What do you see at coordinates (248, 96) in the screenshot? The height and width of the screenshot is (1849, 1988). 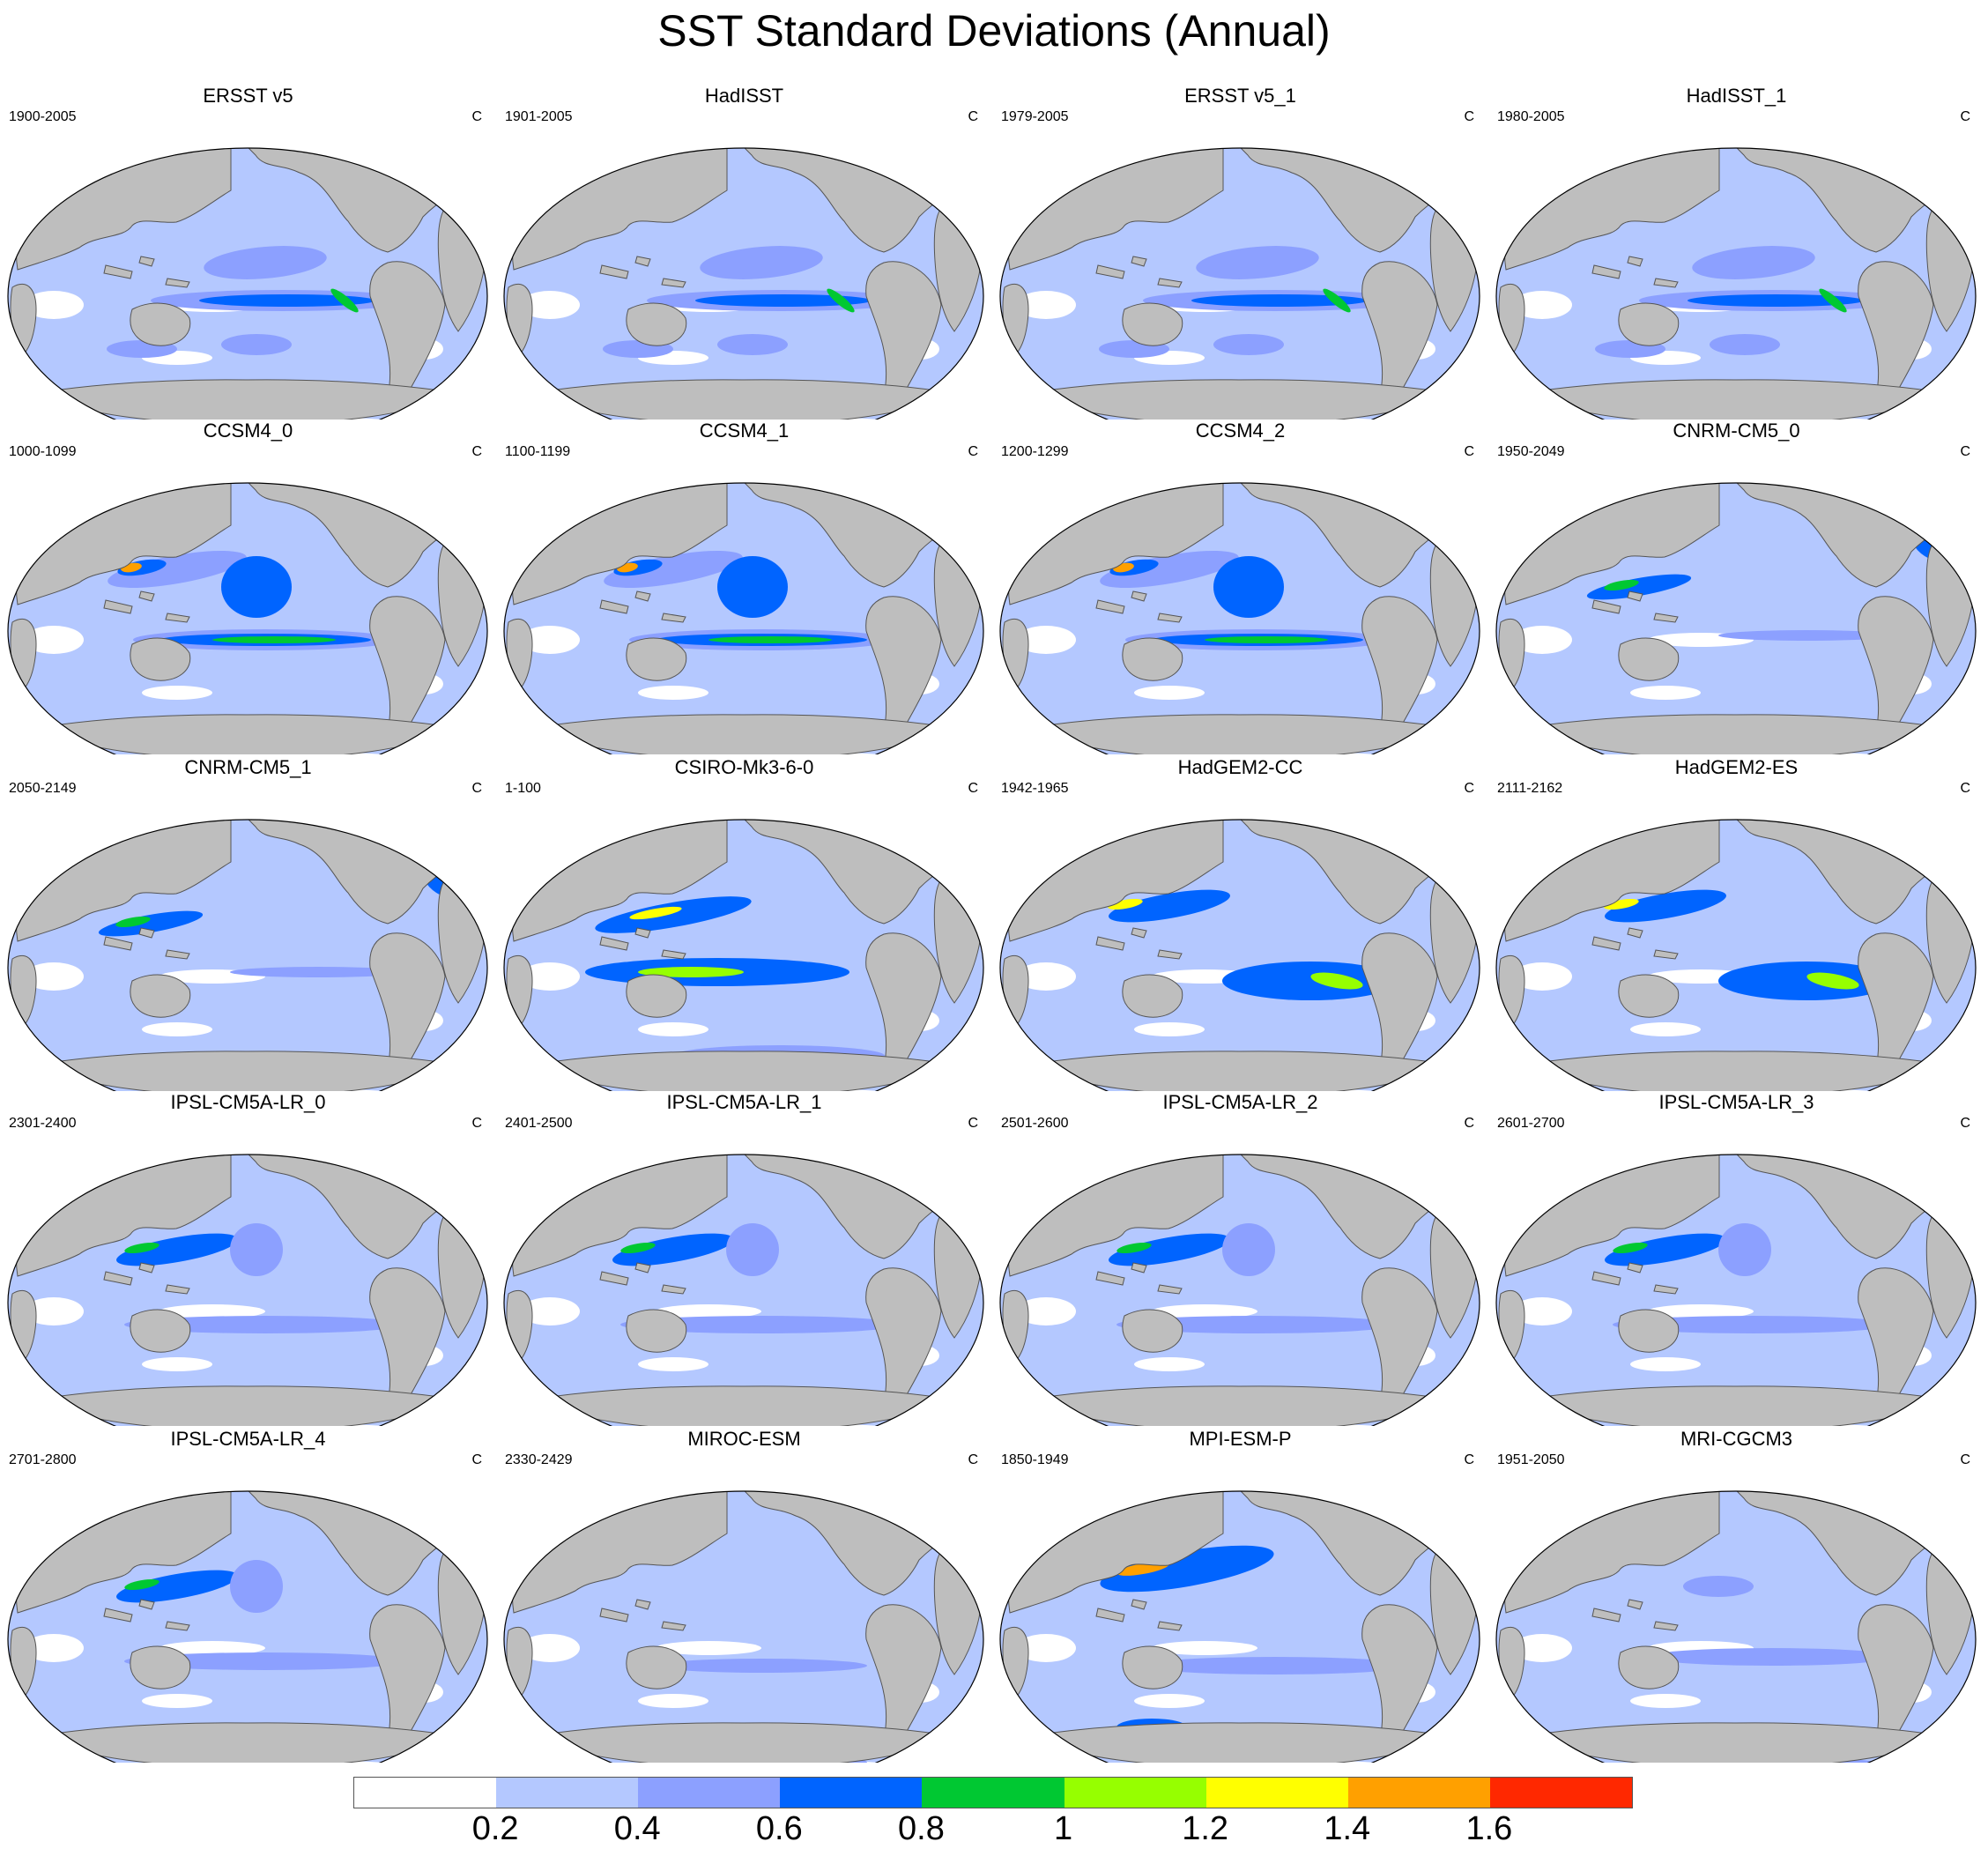 I see `panel-title: ERSST v5` at bounding box center [248, 96].